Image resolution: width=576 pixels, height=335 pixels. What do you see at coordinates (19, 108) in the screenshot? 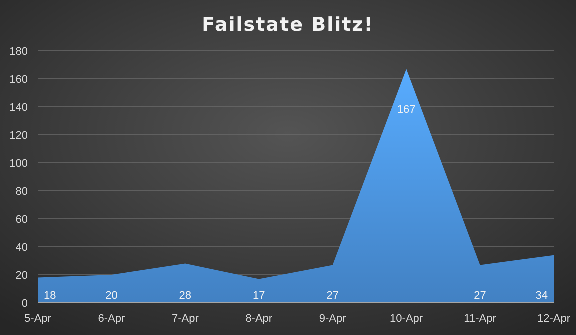
I see `y-tick-label: 140` at bounding box center [19, 108].